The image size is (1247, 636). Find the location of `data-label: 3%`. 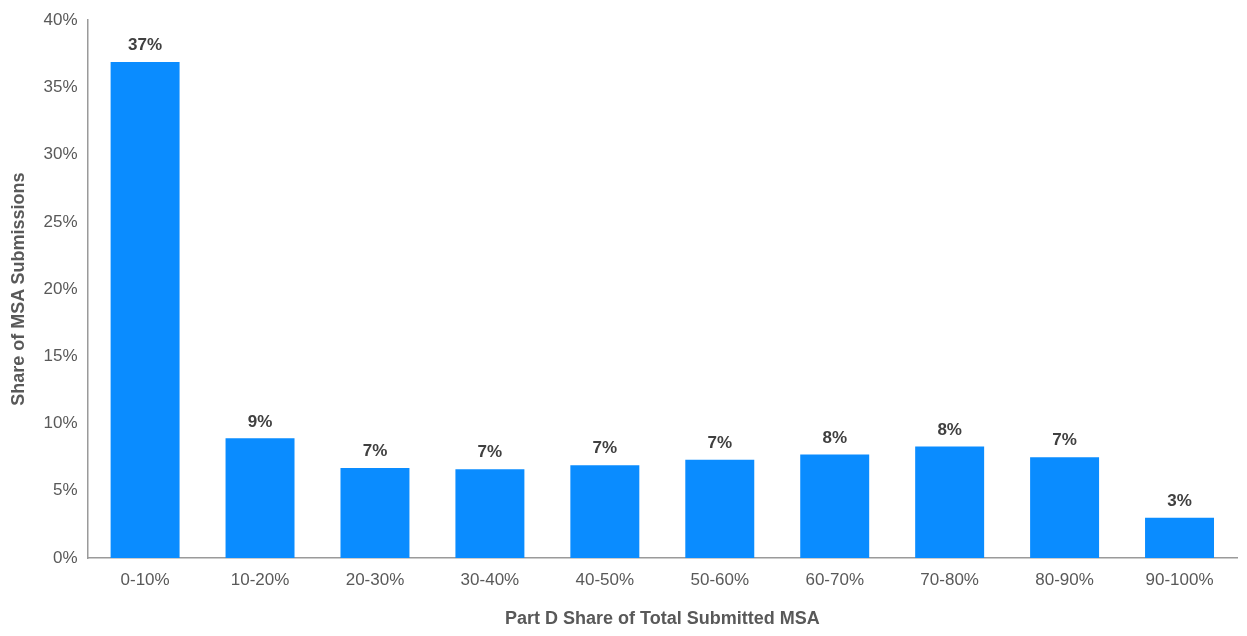

data-label: 3% is located at coordinates (1179, 500).